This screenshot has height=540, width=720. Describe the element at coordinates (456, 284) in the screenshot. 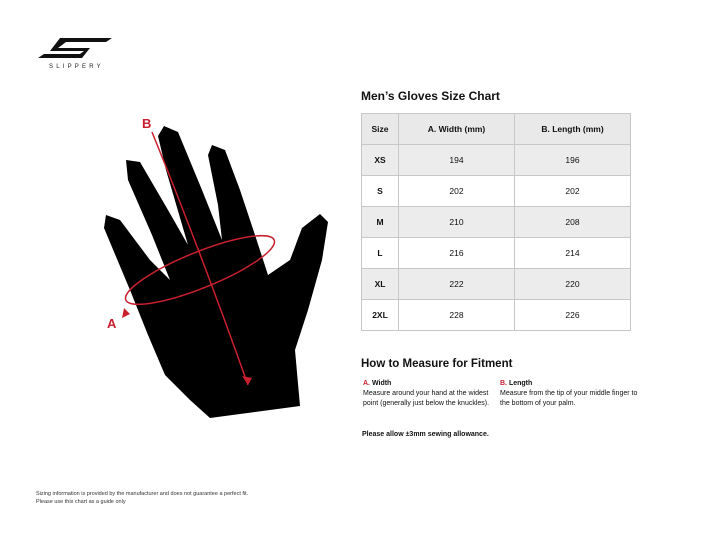

I see `width-cell: 222` at that location.